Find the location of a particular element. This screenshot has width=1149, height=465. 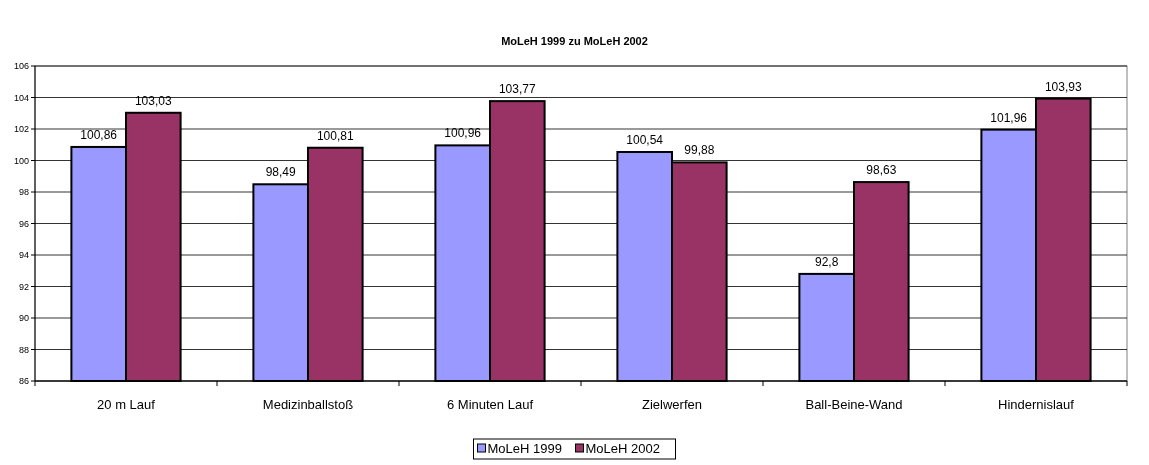

data-label: 100,54 is located at coordinates (645, 139).